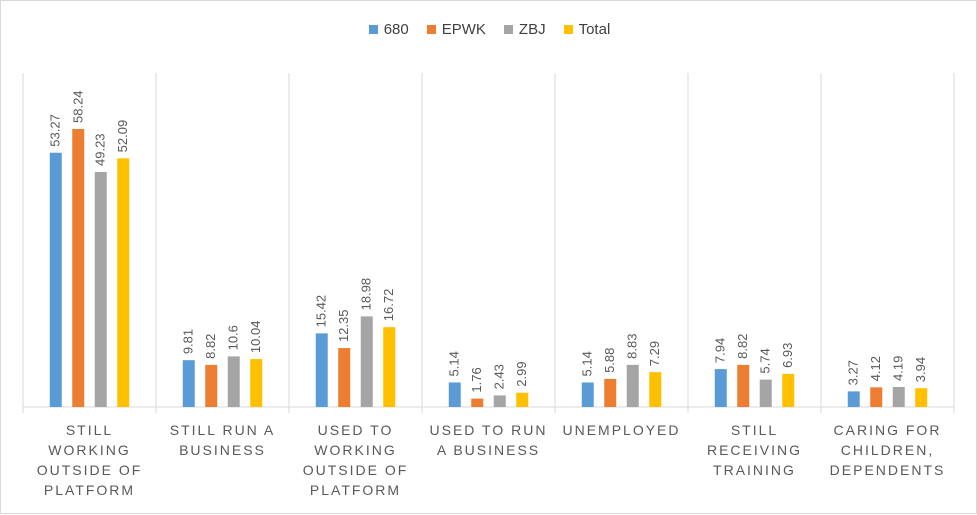  What do you see at coordinates (532, 29) in the screenshot?
I see `legend-label: ZBJ` at bounding box center [532, 29].